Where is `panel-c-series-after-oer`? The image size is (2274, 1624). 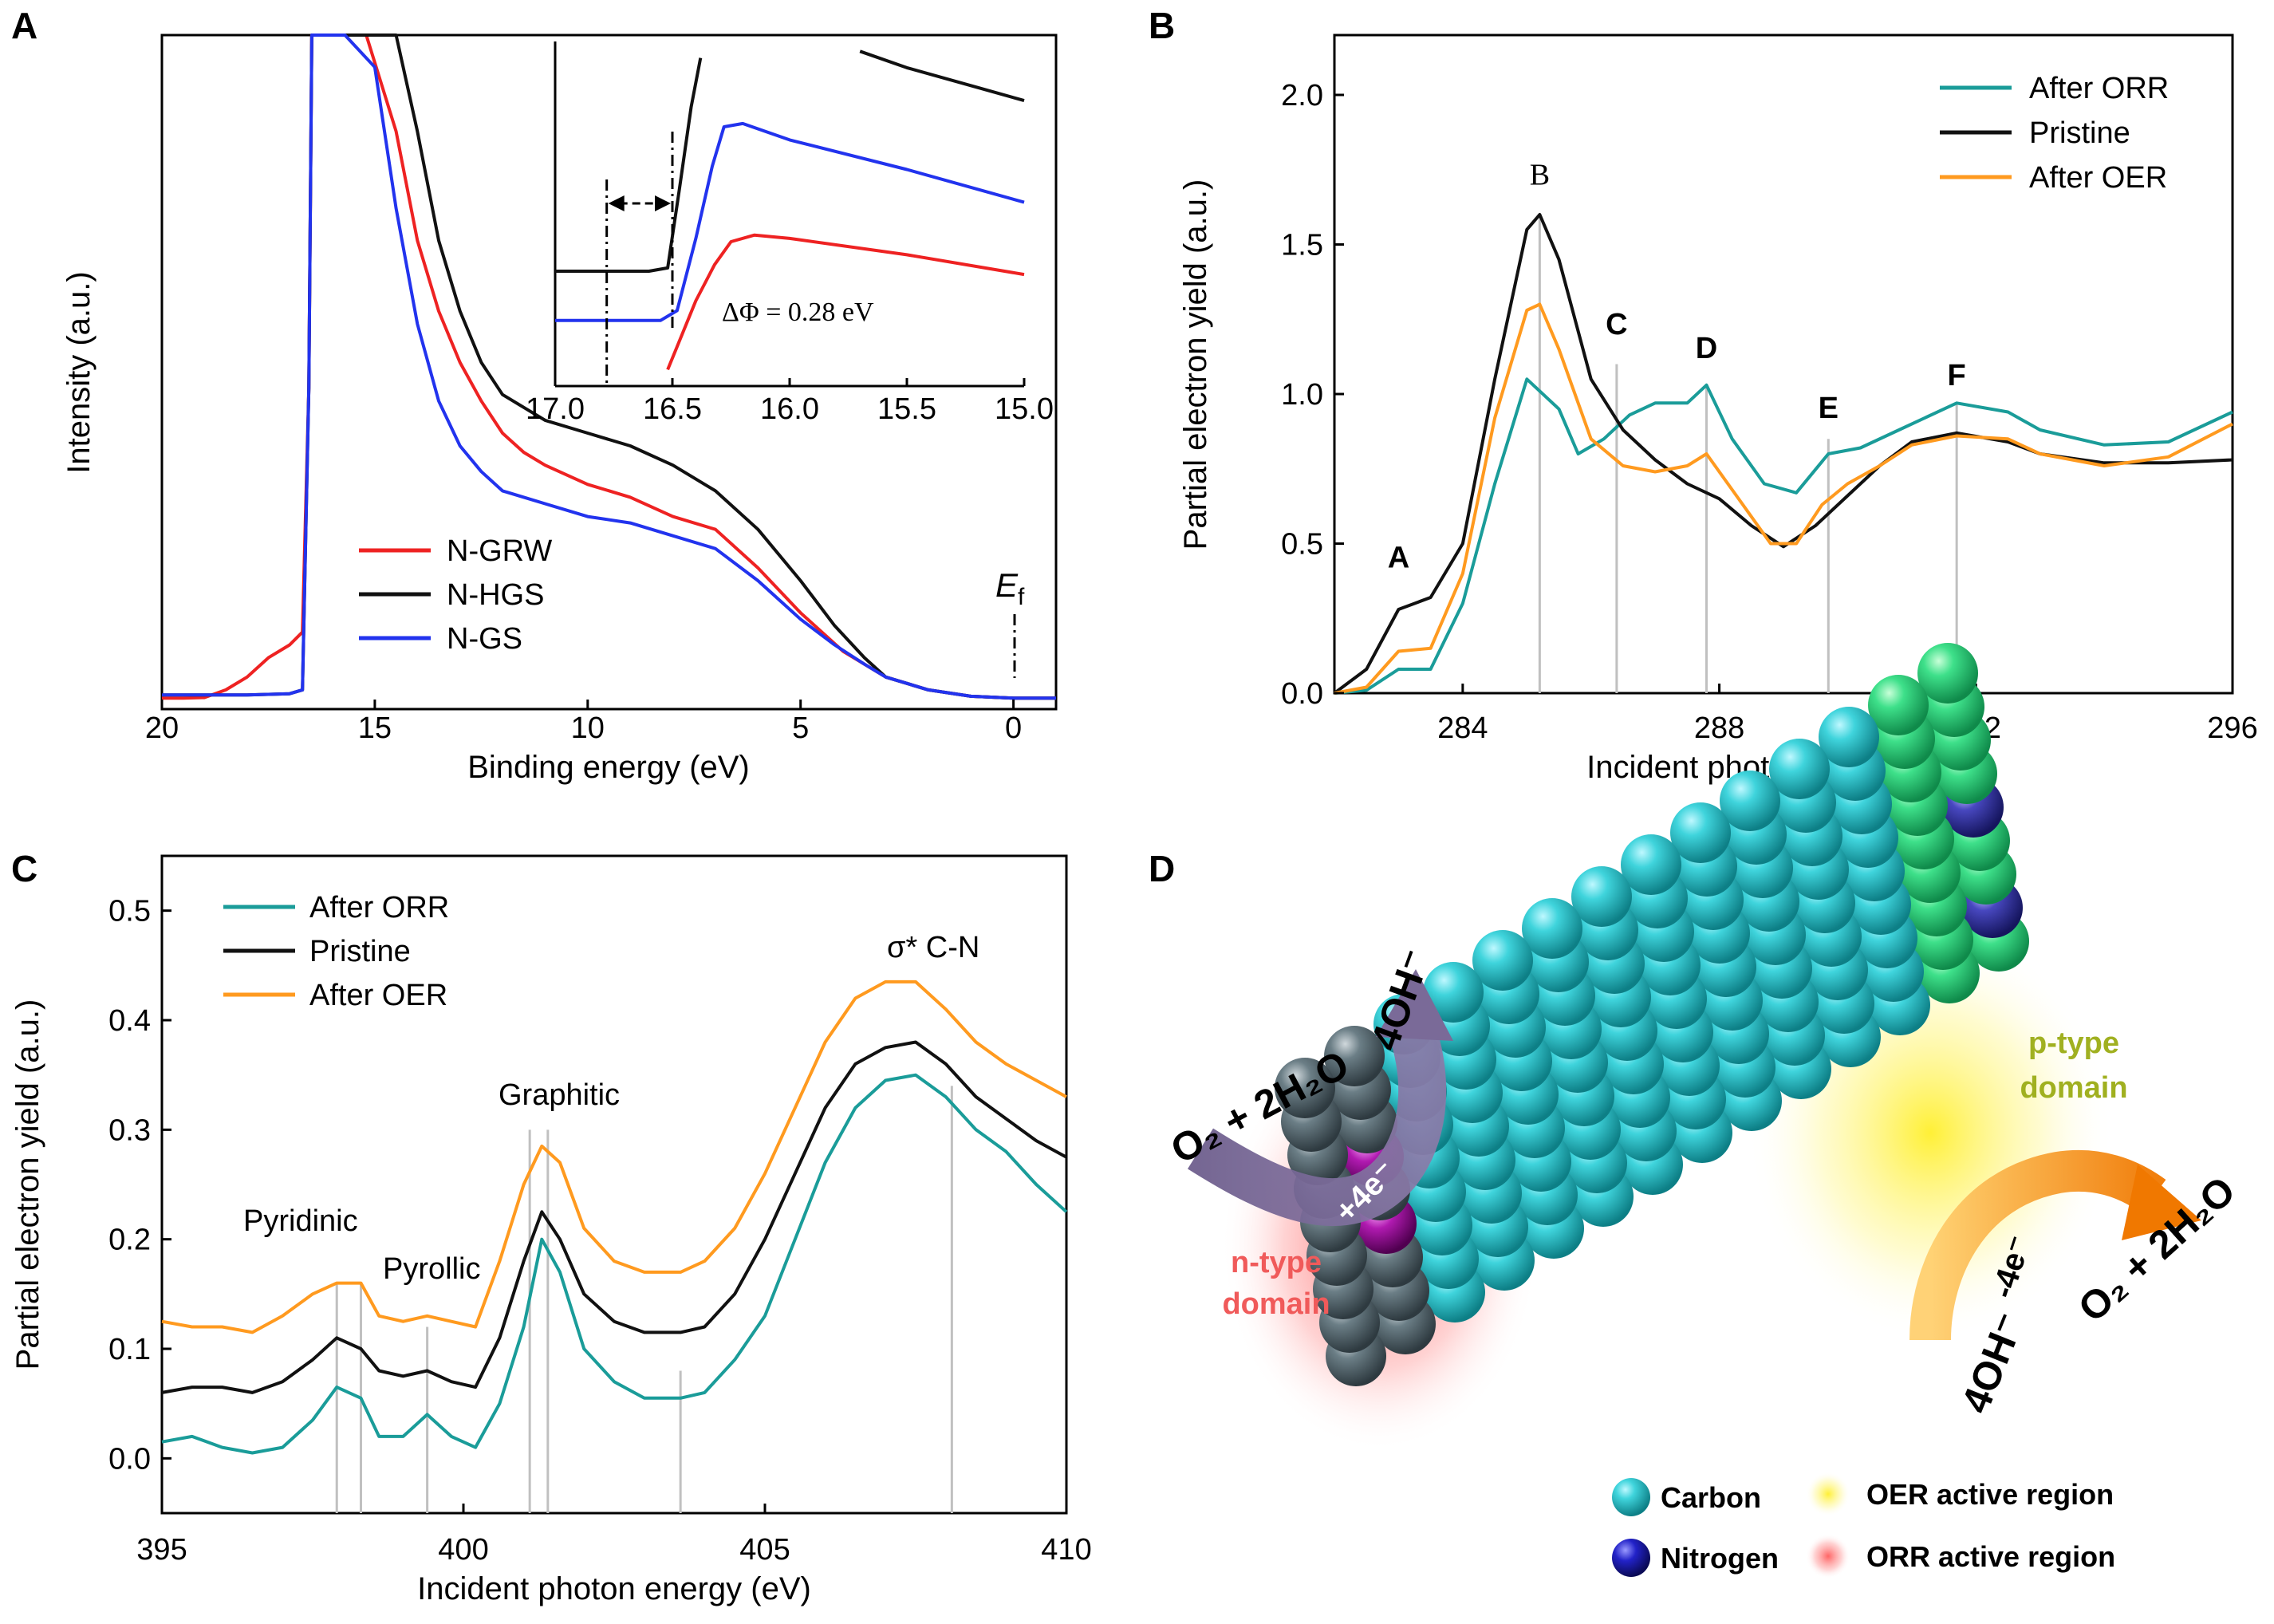
panel-c-series-after-oer is located at coordinates (614, 1157).